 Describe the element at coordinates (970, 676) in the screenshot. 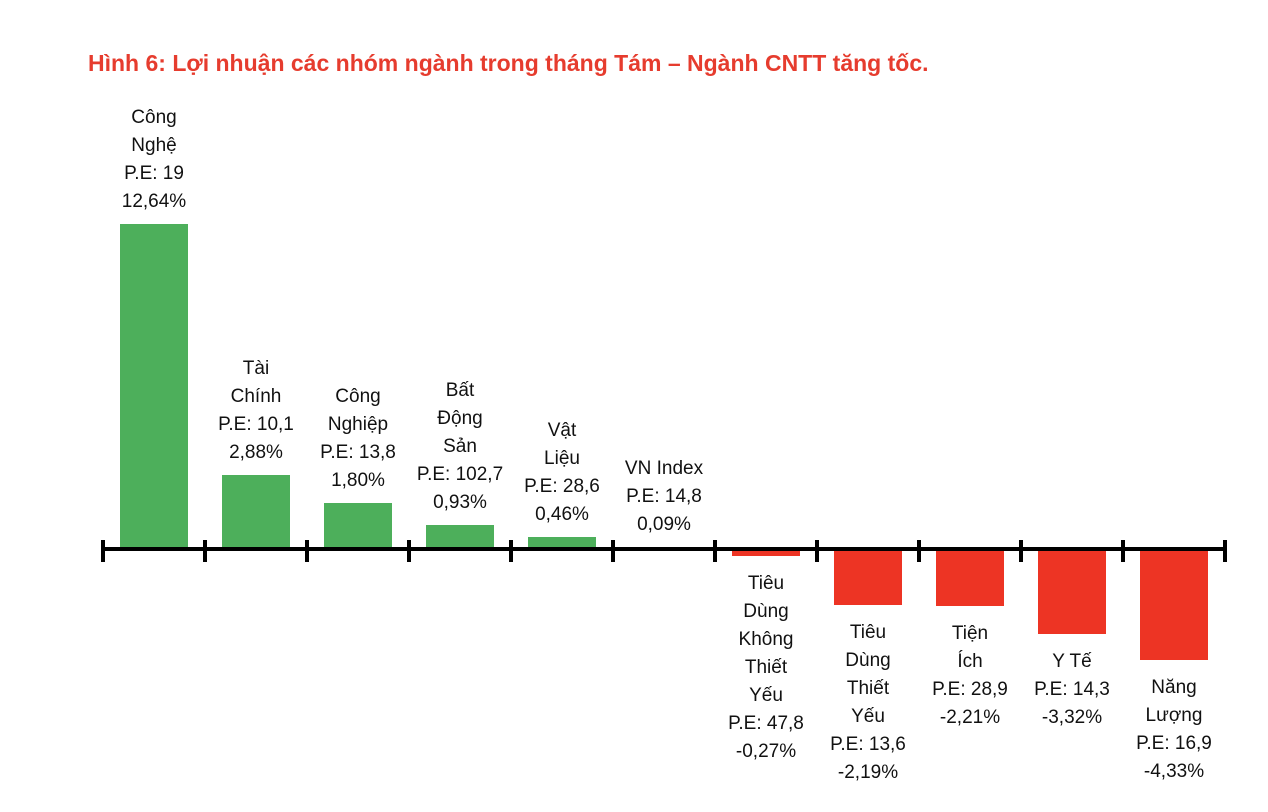

I see `bar-label: Tiện Ích P.E: 28,9 -2,21%` at that location.